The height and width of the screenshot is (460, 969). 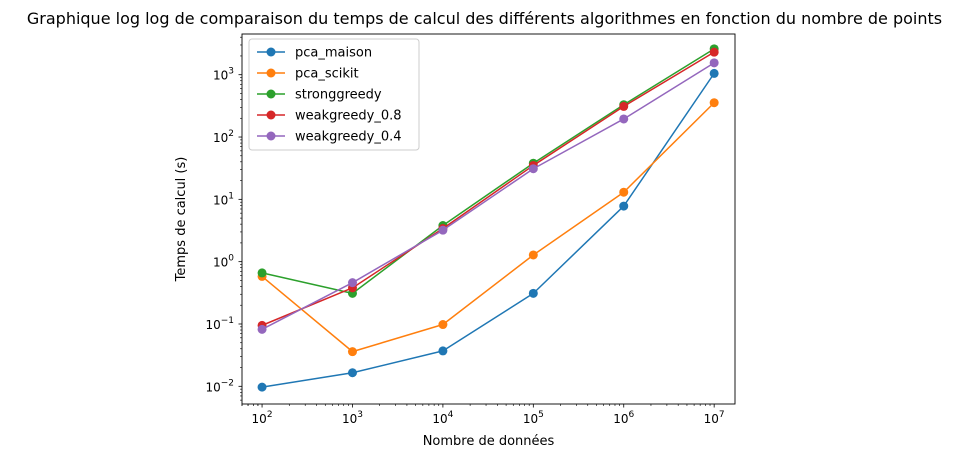 What do you see at coordinates (262, 418) in the screenshot?
I see `x-tick-label: 10²` at bounding box center [262, 418].